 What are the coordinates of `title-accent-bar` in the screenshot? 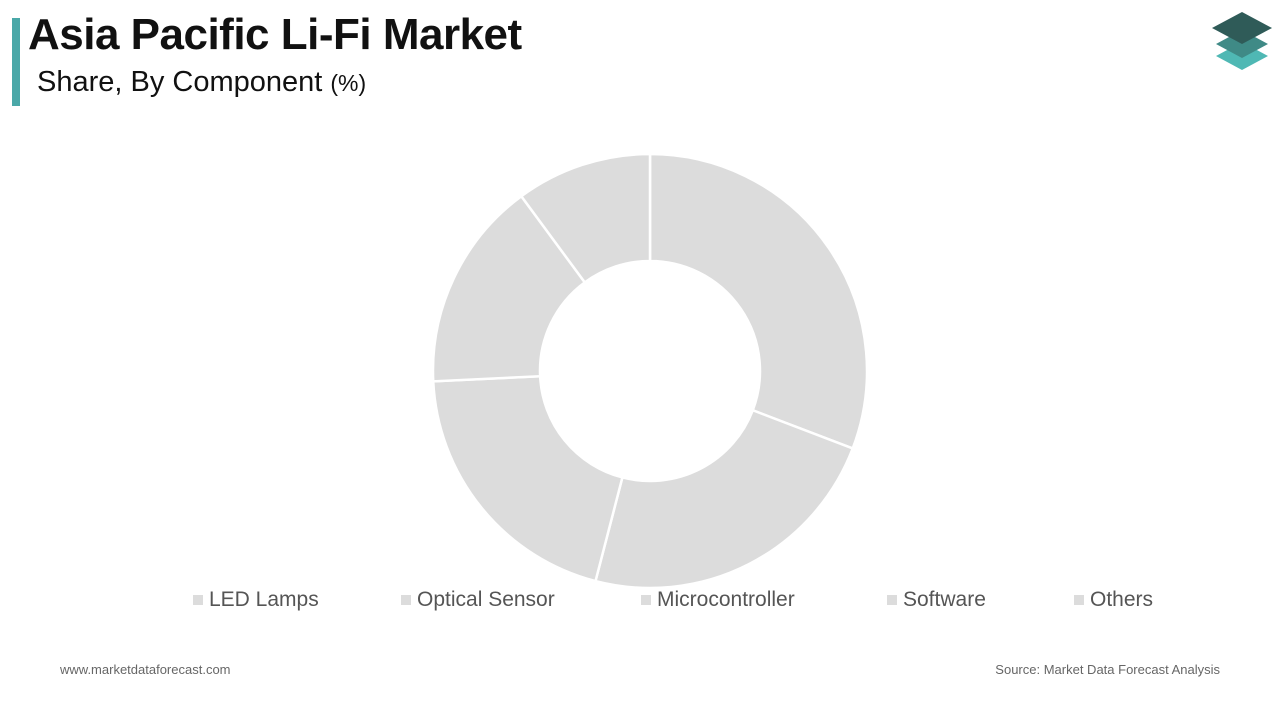 It's located at (16, 62).